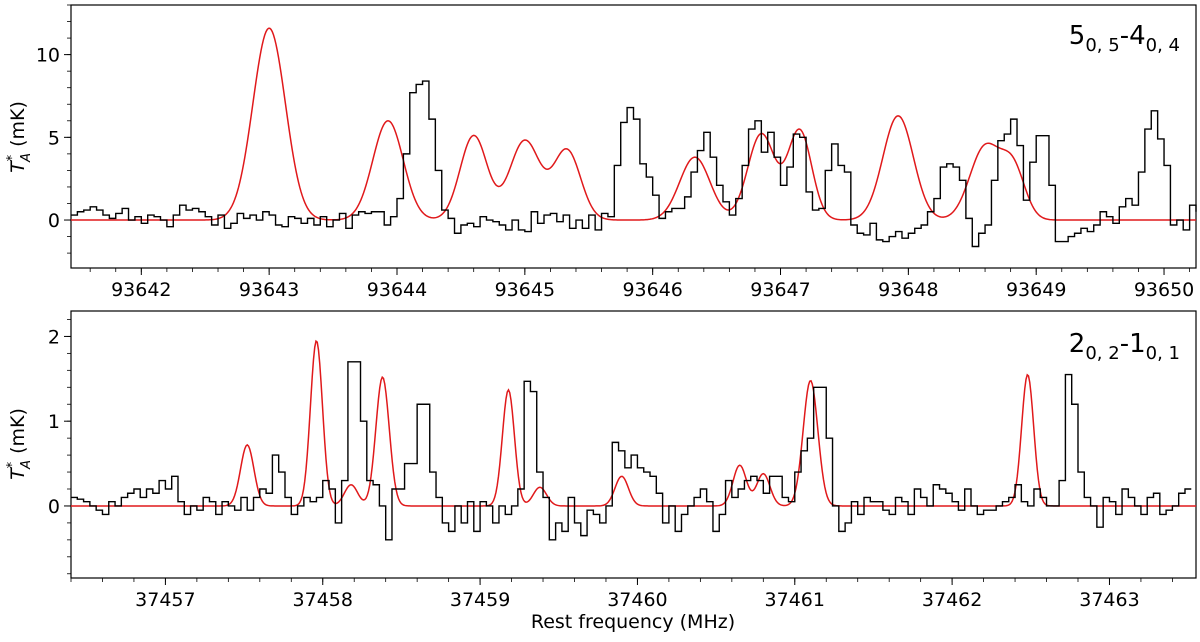  What do you see at coordinates (795, 600) in the screenshot?
I see `bottom-x-tick-label: 37461` at bounding box center [795, 600].